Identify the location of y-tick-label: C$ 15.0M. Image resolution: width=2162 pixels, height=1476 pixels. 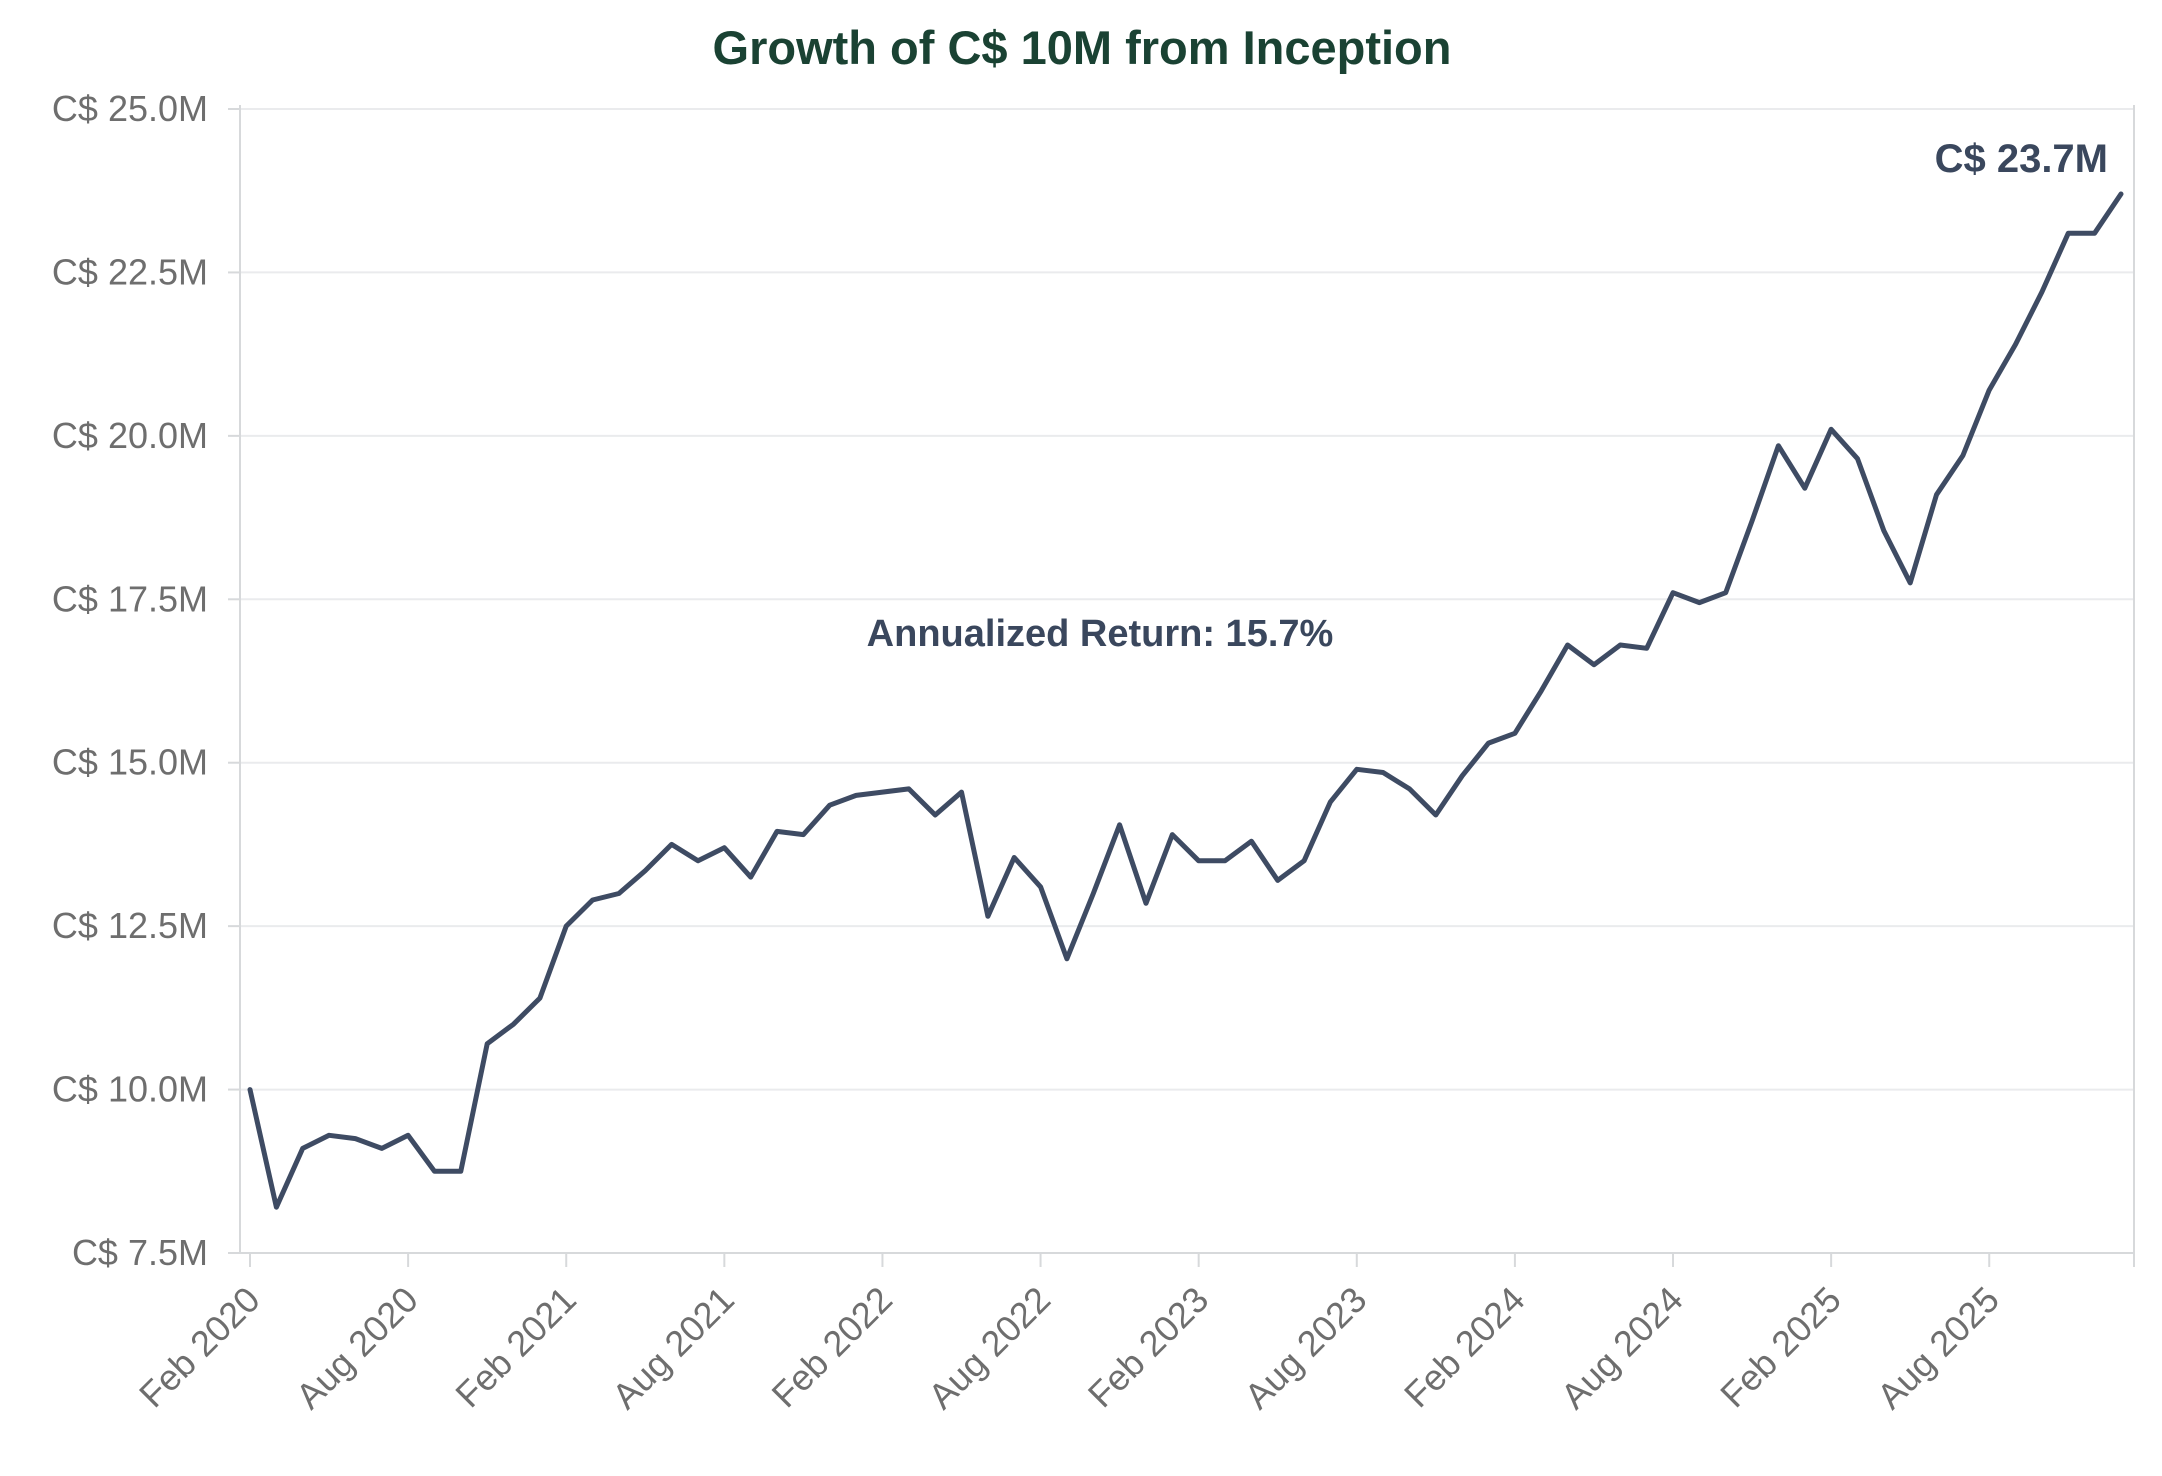
(130, 762).